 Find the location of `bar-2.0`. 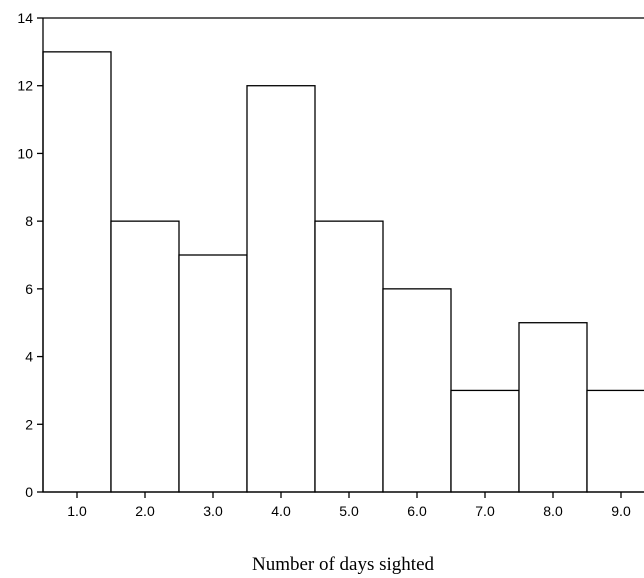

bar-2.0 is located at coordinates (145, 356).